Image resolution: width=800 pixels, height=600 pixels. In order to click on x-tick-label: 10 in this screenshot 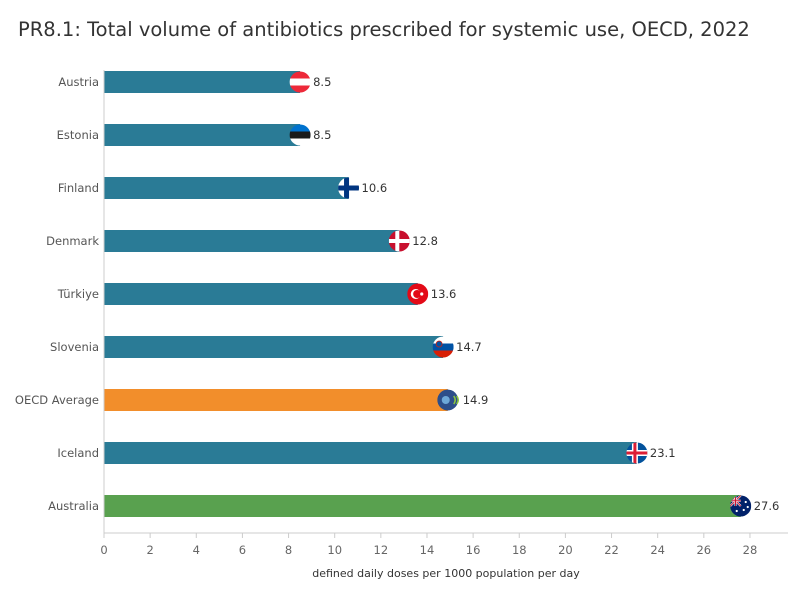, I will do `click(334, 550)`.